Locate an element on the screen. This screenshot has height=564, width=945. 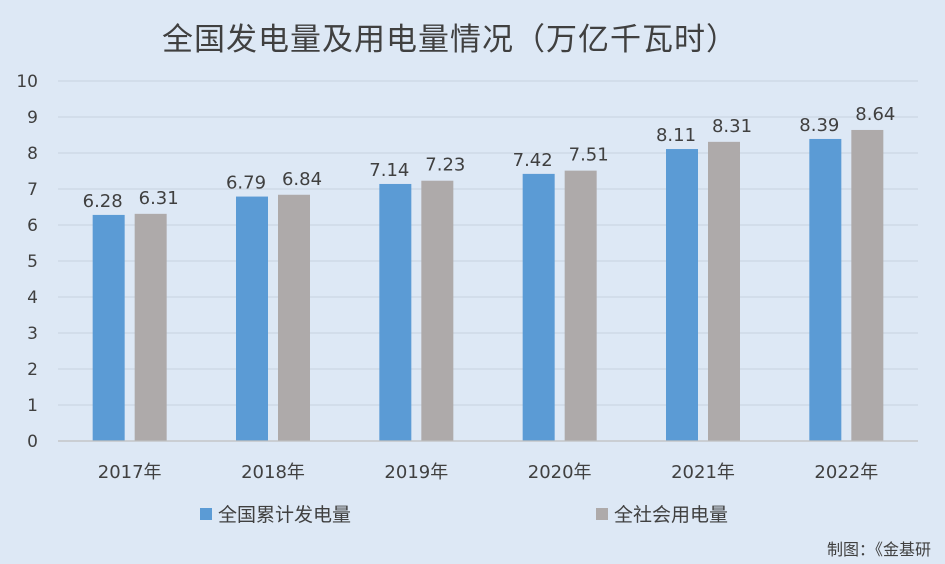
data-label-generation: 7.14 is located at coordinates (389, 170).